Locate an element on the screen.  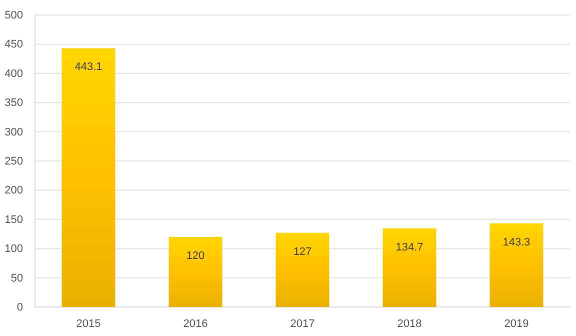
y-tick-label: 100 is located at coordinates (13, 249).